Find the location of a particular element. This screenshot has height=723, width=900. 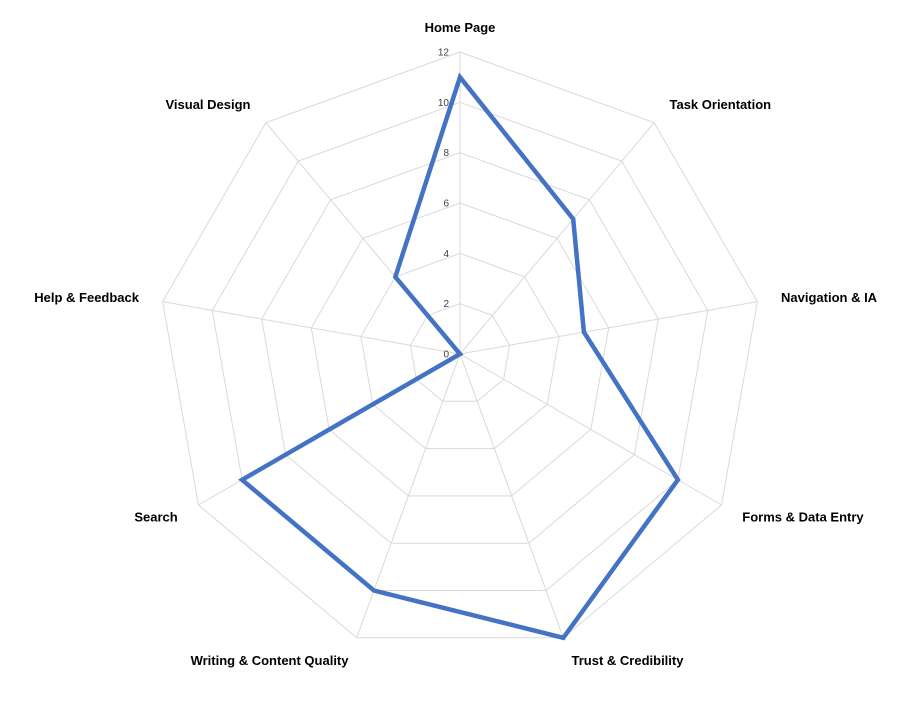

tick-label: 10 is located at coordinates (444, 103).